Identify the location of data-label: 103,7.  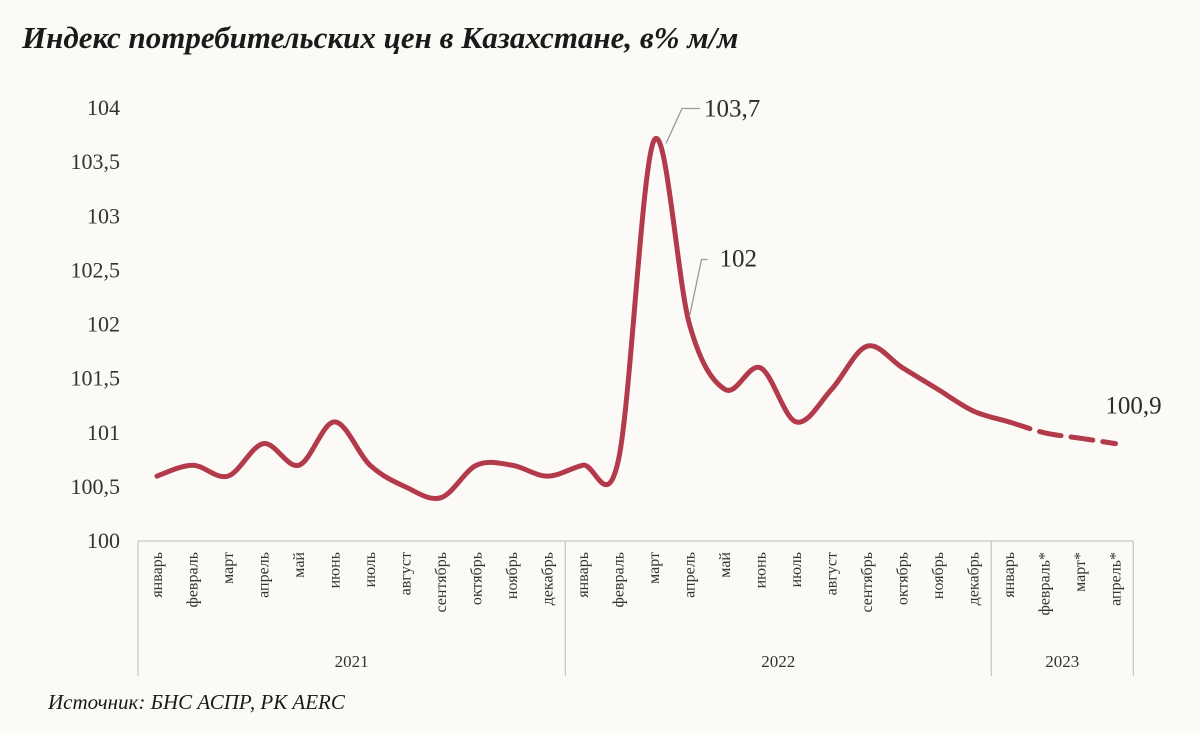
(732, 108).